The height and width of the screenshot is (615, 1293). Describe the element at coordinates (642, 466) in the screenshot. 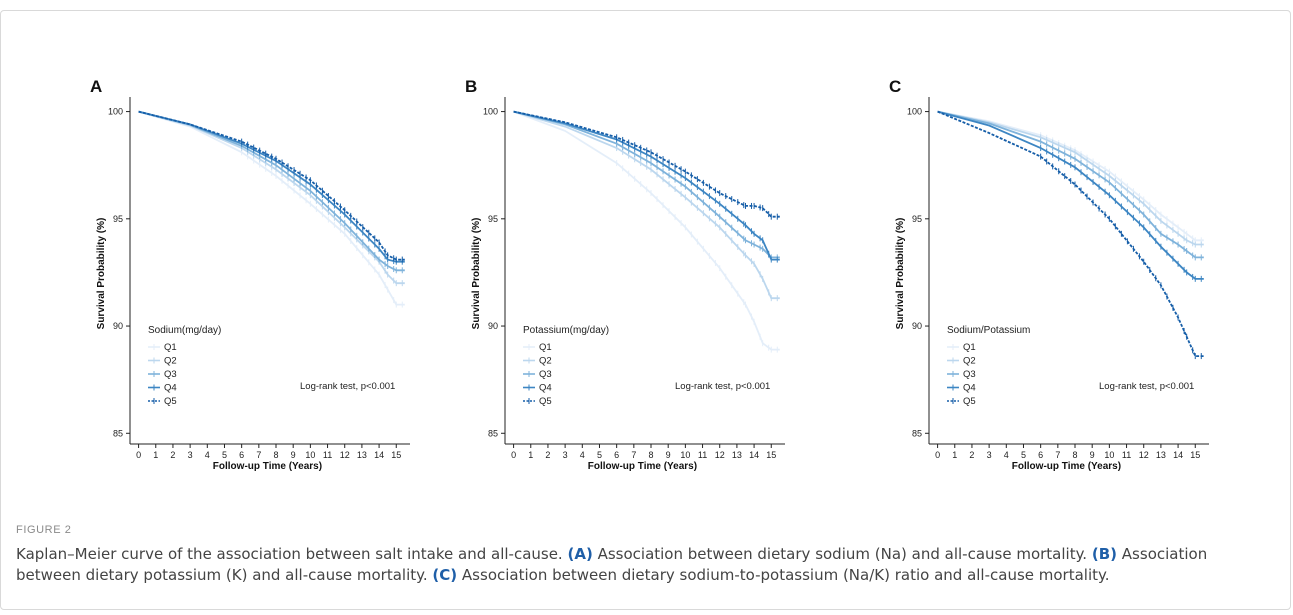

I see `x-axis-label: Follow-up Time (Years)` at that location.